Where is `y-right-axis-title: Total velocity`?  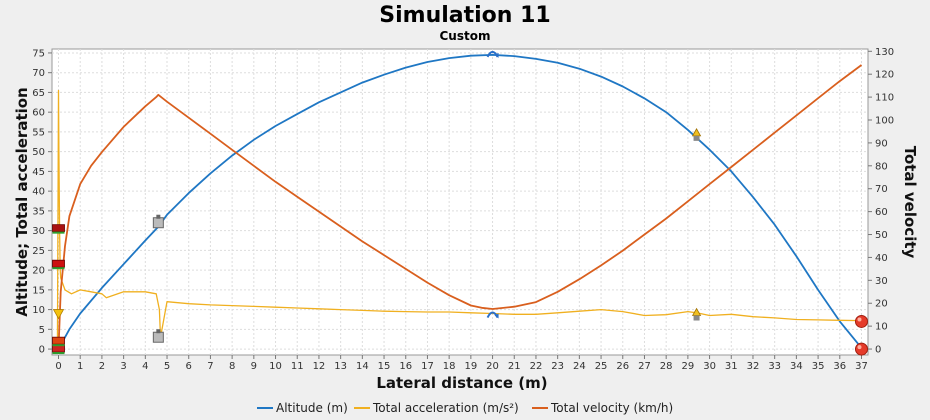
y-right-axis-title: Total velocity is located at coordinates (910, 202).